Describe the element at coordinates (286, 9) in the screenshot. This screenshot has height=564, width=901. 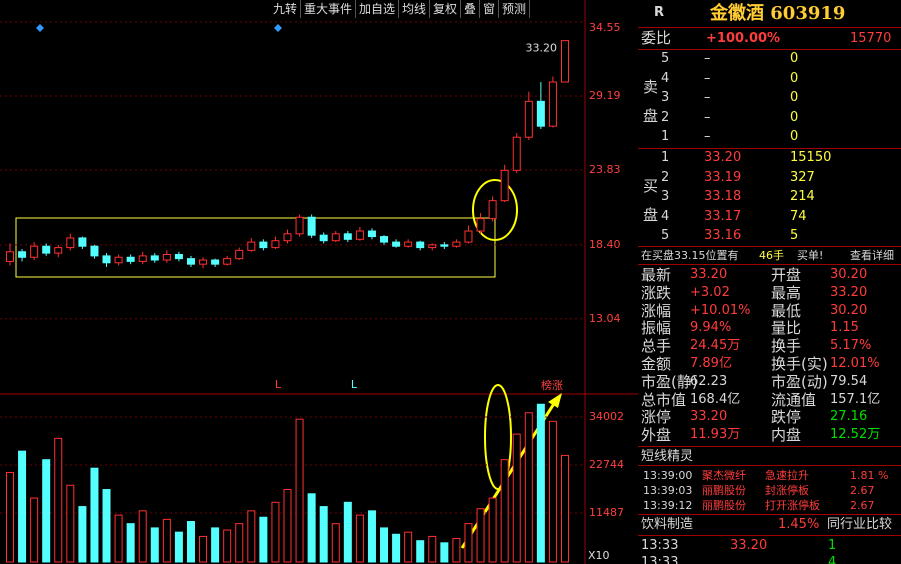
I see `toolbar-button: 九转` at that location.